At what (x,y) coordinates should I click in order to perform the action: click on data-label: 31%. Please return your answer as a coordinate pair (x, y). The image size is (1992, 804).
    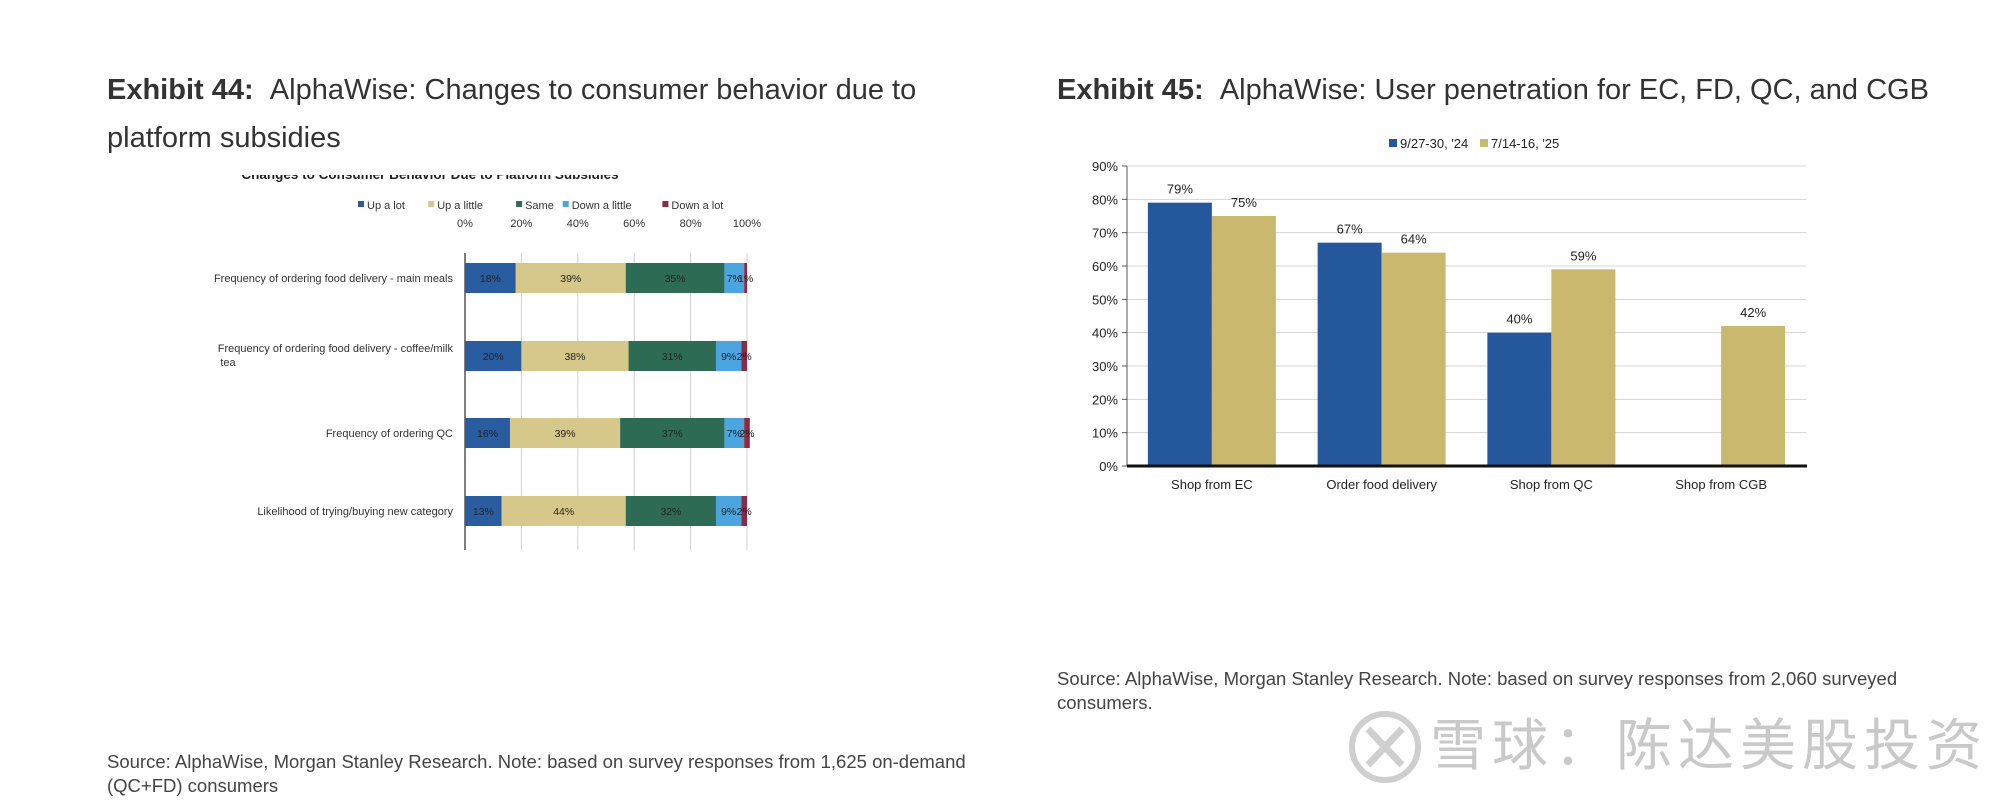
    Looking at the image, I should click on (672, 357).